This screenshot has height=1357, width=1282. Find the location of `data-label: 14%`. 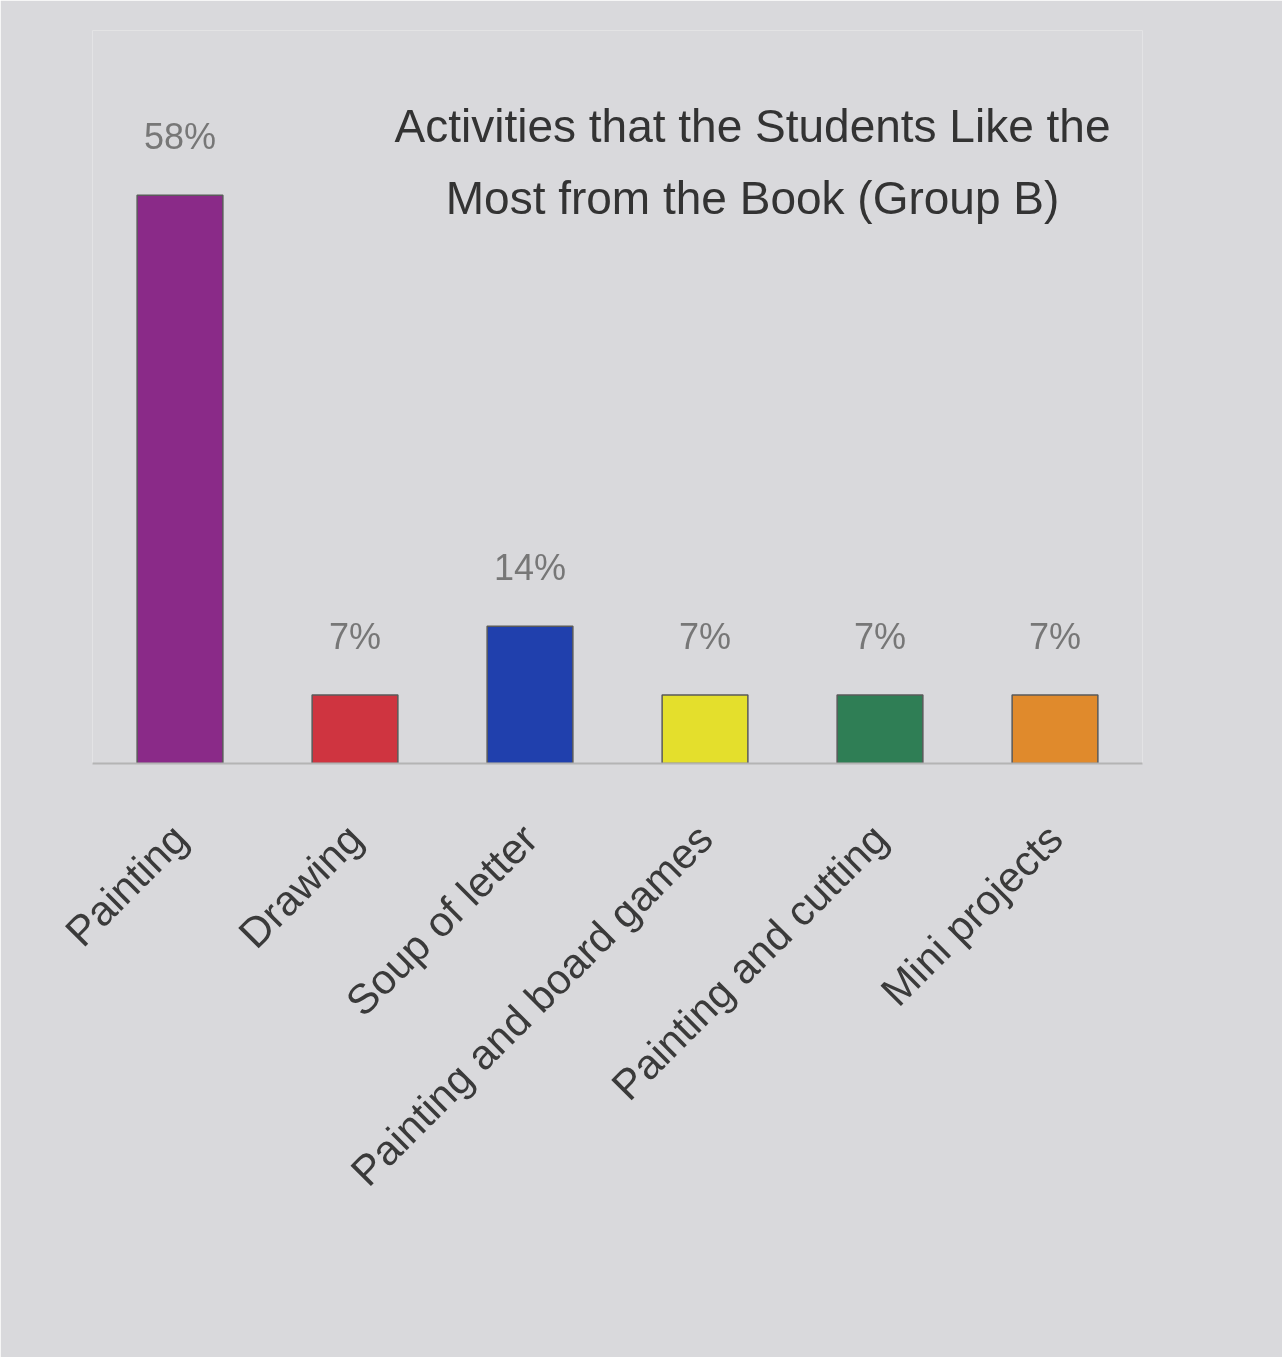

data-label: 14% is located at coordinates (530, 568).